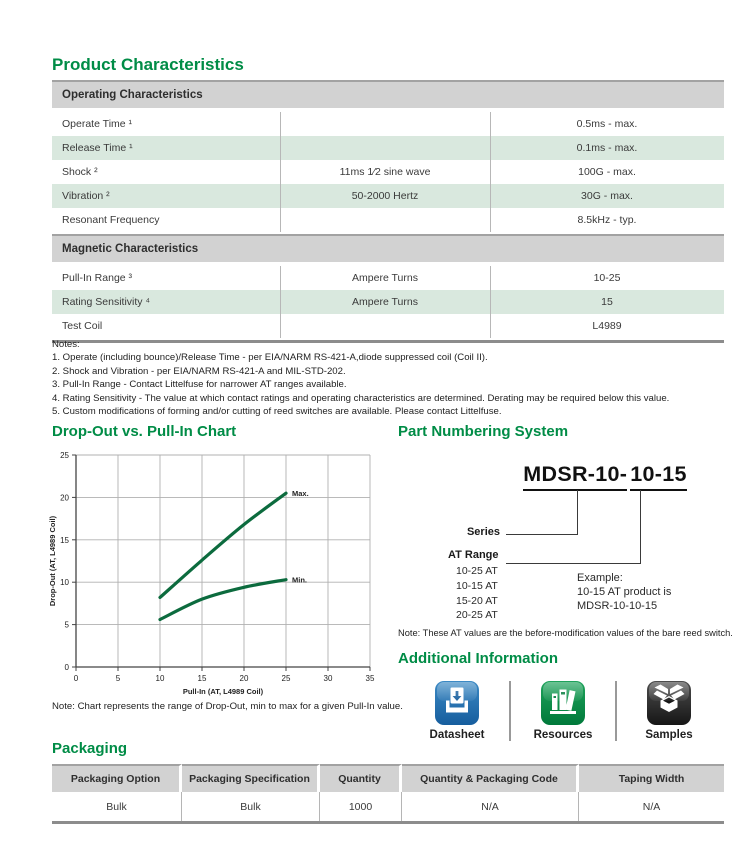 Image resolution: width=756 pixels, height=862 pixels. Describe the element at coordinates (607, 326) in the screenshot. I see `row-value-cell: L4989` at that location.